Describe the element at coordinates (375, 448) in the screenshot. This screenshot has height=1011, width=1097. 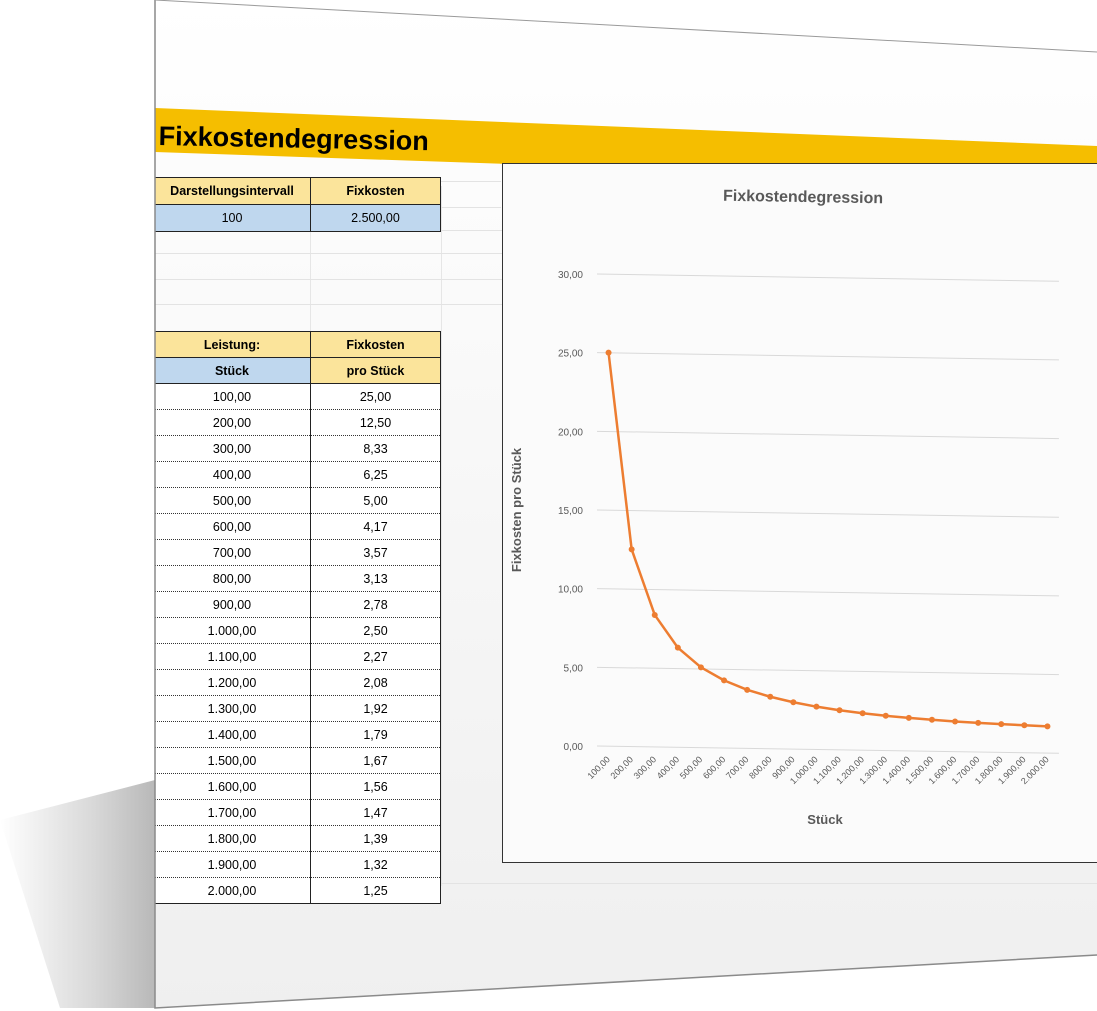
I see `fixkosten-pro-stueck-cell: 8,33` at that location.